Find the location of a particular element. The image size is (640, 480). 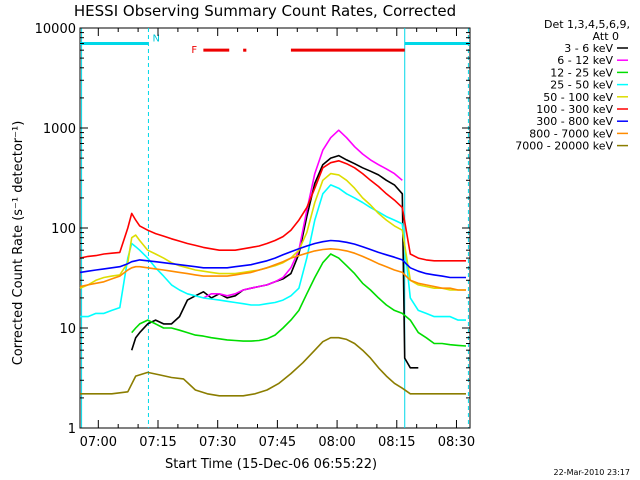

x-tick-label: 08:00 is located at coordinates (336, 442).